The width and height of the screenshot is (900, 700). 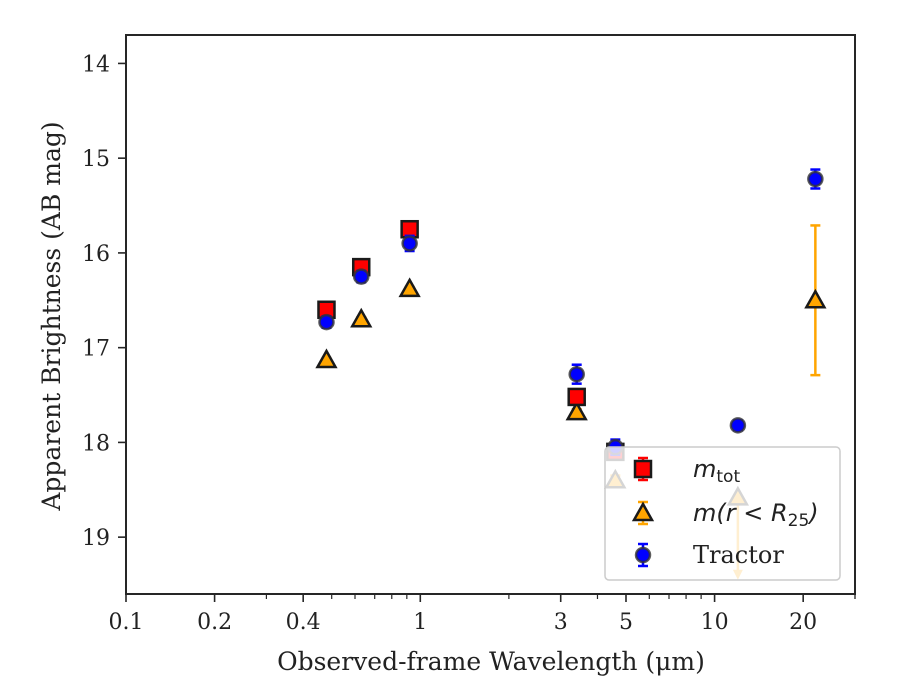 I want to click on legend-label: Tractor, so click(x=738, y=555).